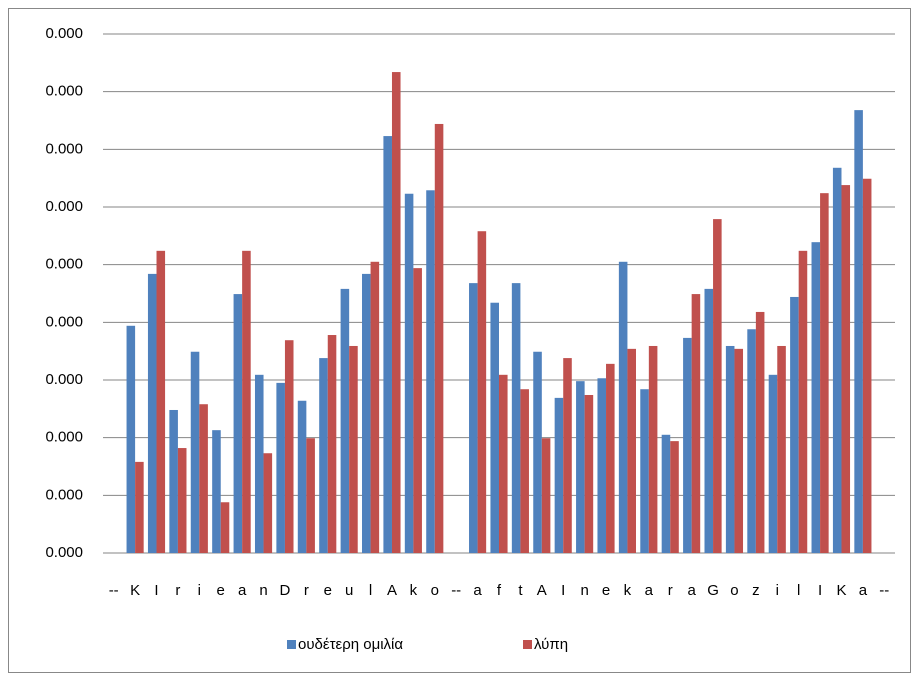  Describe the element at coordinates (350, 644) in the screenshot. I see `legend-label: ουδέτερη ομιλία` at that location.